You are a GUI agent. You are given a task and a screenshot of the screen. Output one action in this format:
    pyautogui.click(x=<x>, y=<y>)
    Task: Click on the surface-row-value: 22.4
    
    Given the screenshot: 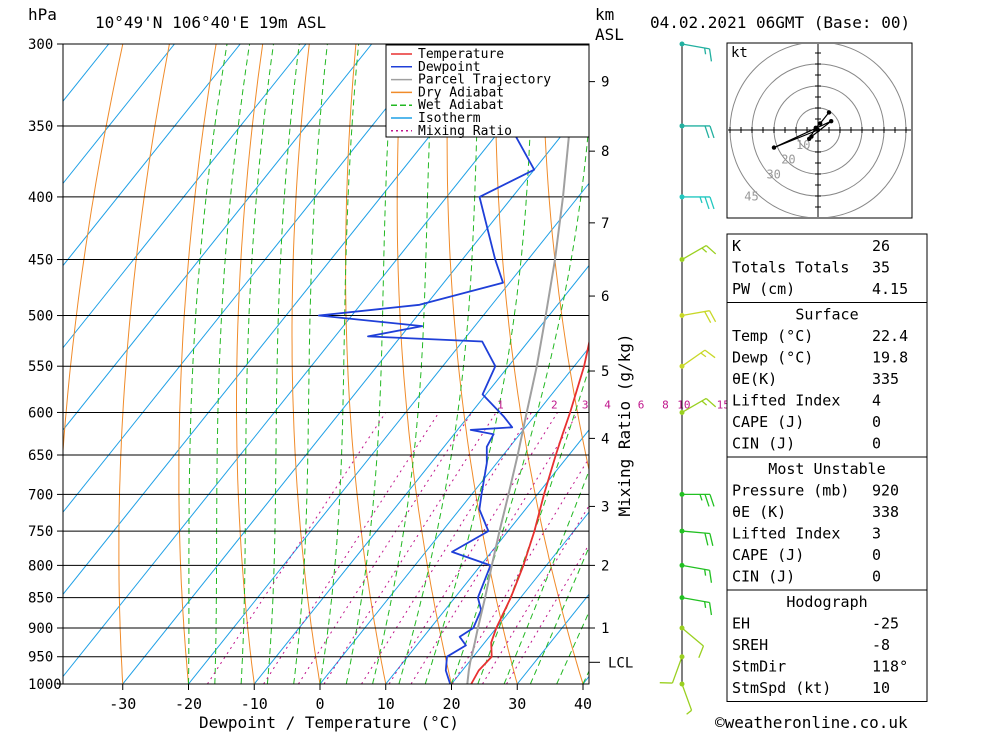 What is the action you would take?
    pyautogui.click(x=890, y=336)
    